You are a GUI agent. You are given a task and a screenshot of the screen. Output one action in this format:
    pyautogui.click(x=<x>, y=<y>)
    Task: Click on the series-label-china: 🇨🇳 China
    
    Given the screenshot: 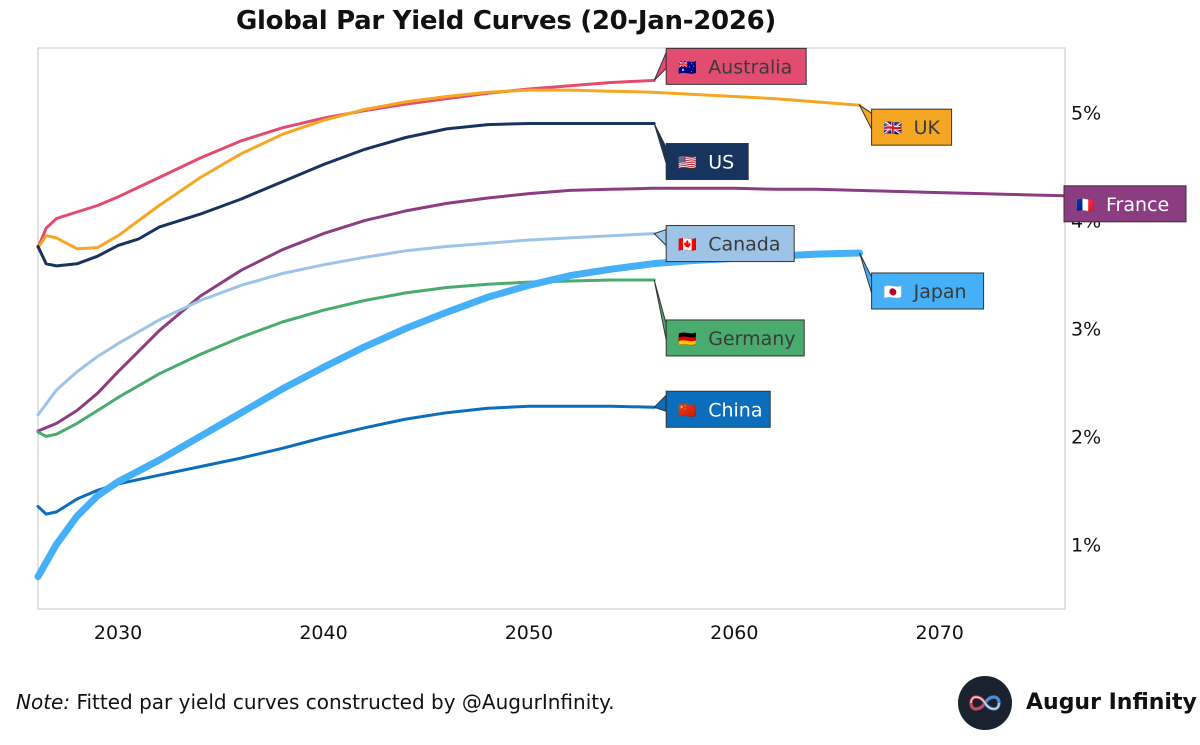 What is the action you would take?
    pyautogui.click(x=712, y=409)
    